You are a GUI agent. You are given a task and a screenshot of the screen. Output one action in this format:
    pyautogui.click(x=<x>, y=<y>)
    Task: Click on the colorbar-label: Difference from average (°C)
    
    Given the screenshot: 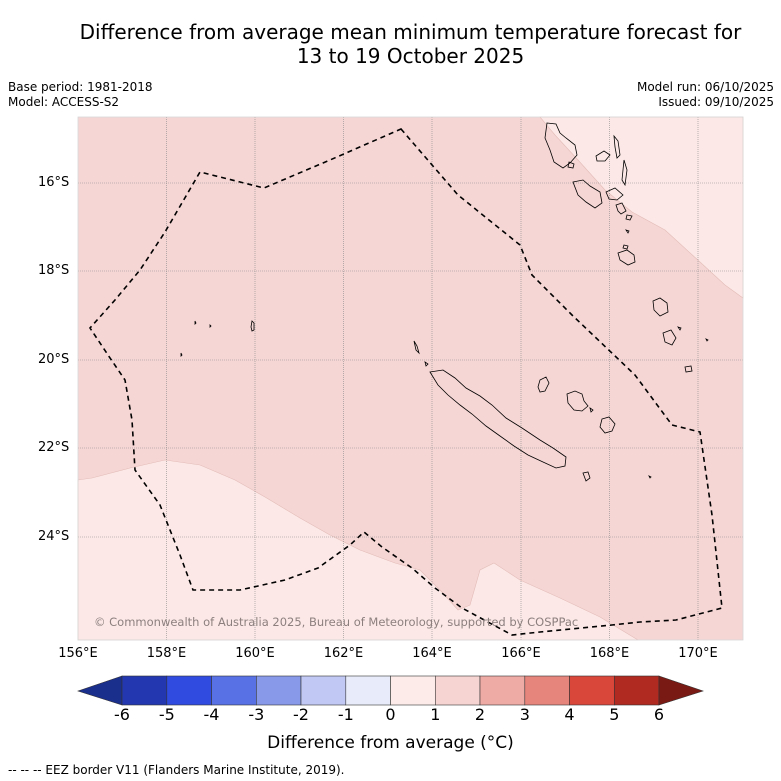 What is the action you would take?
    pyautogui.click(x=390, y=743)
    